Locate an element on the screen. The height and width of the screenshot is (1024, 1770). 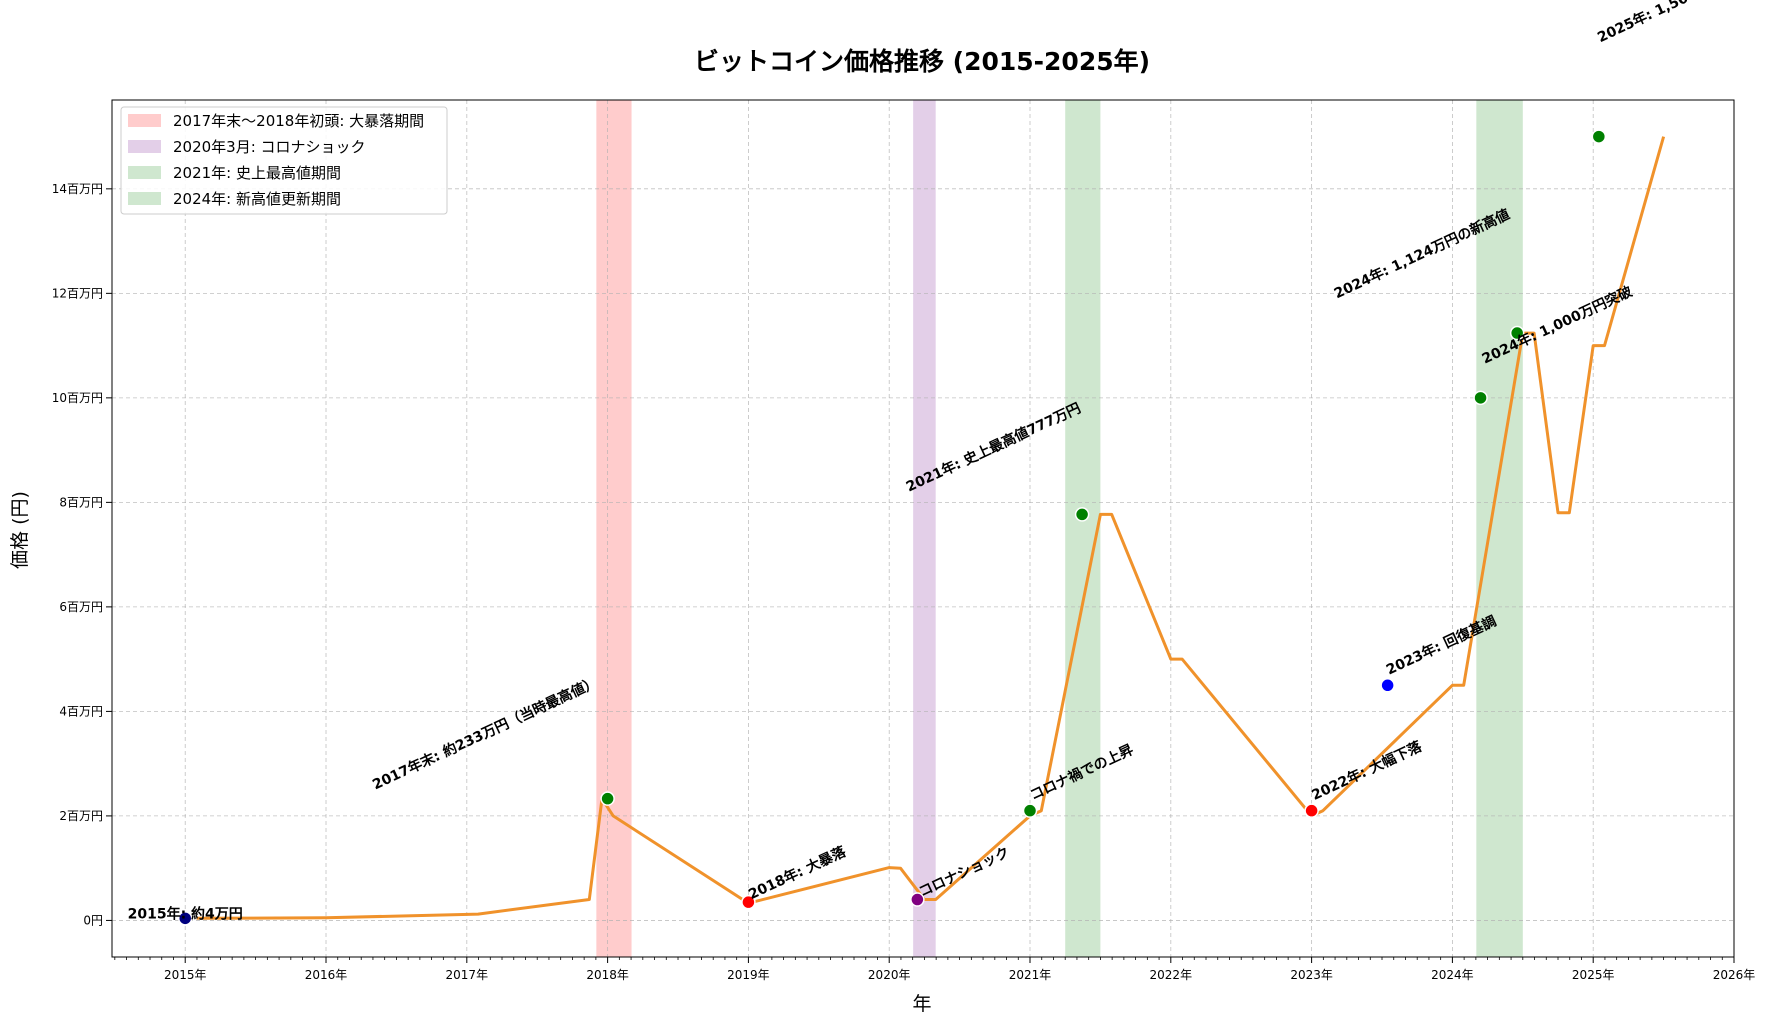
legend-box is located at coordinates (284, 160).